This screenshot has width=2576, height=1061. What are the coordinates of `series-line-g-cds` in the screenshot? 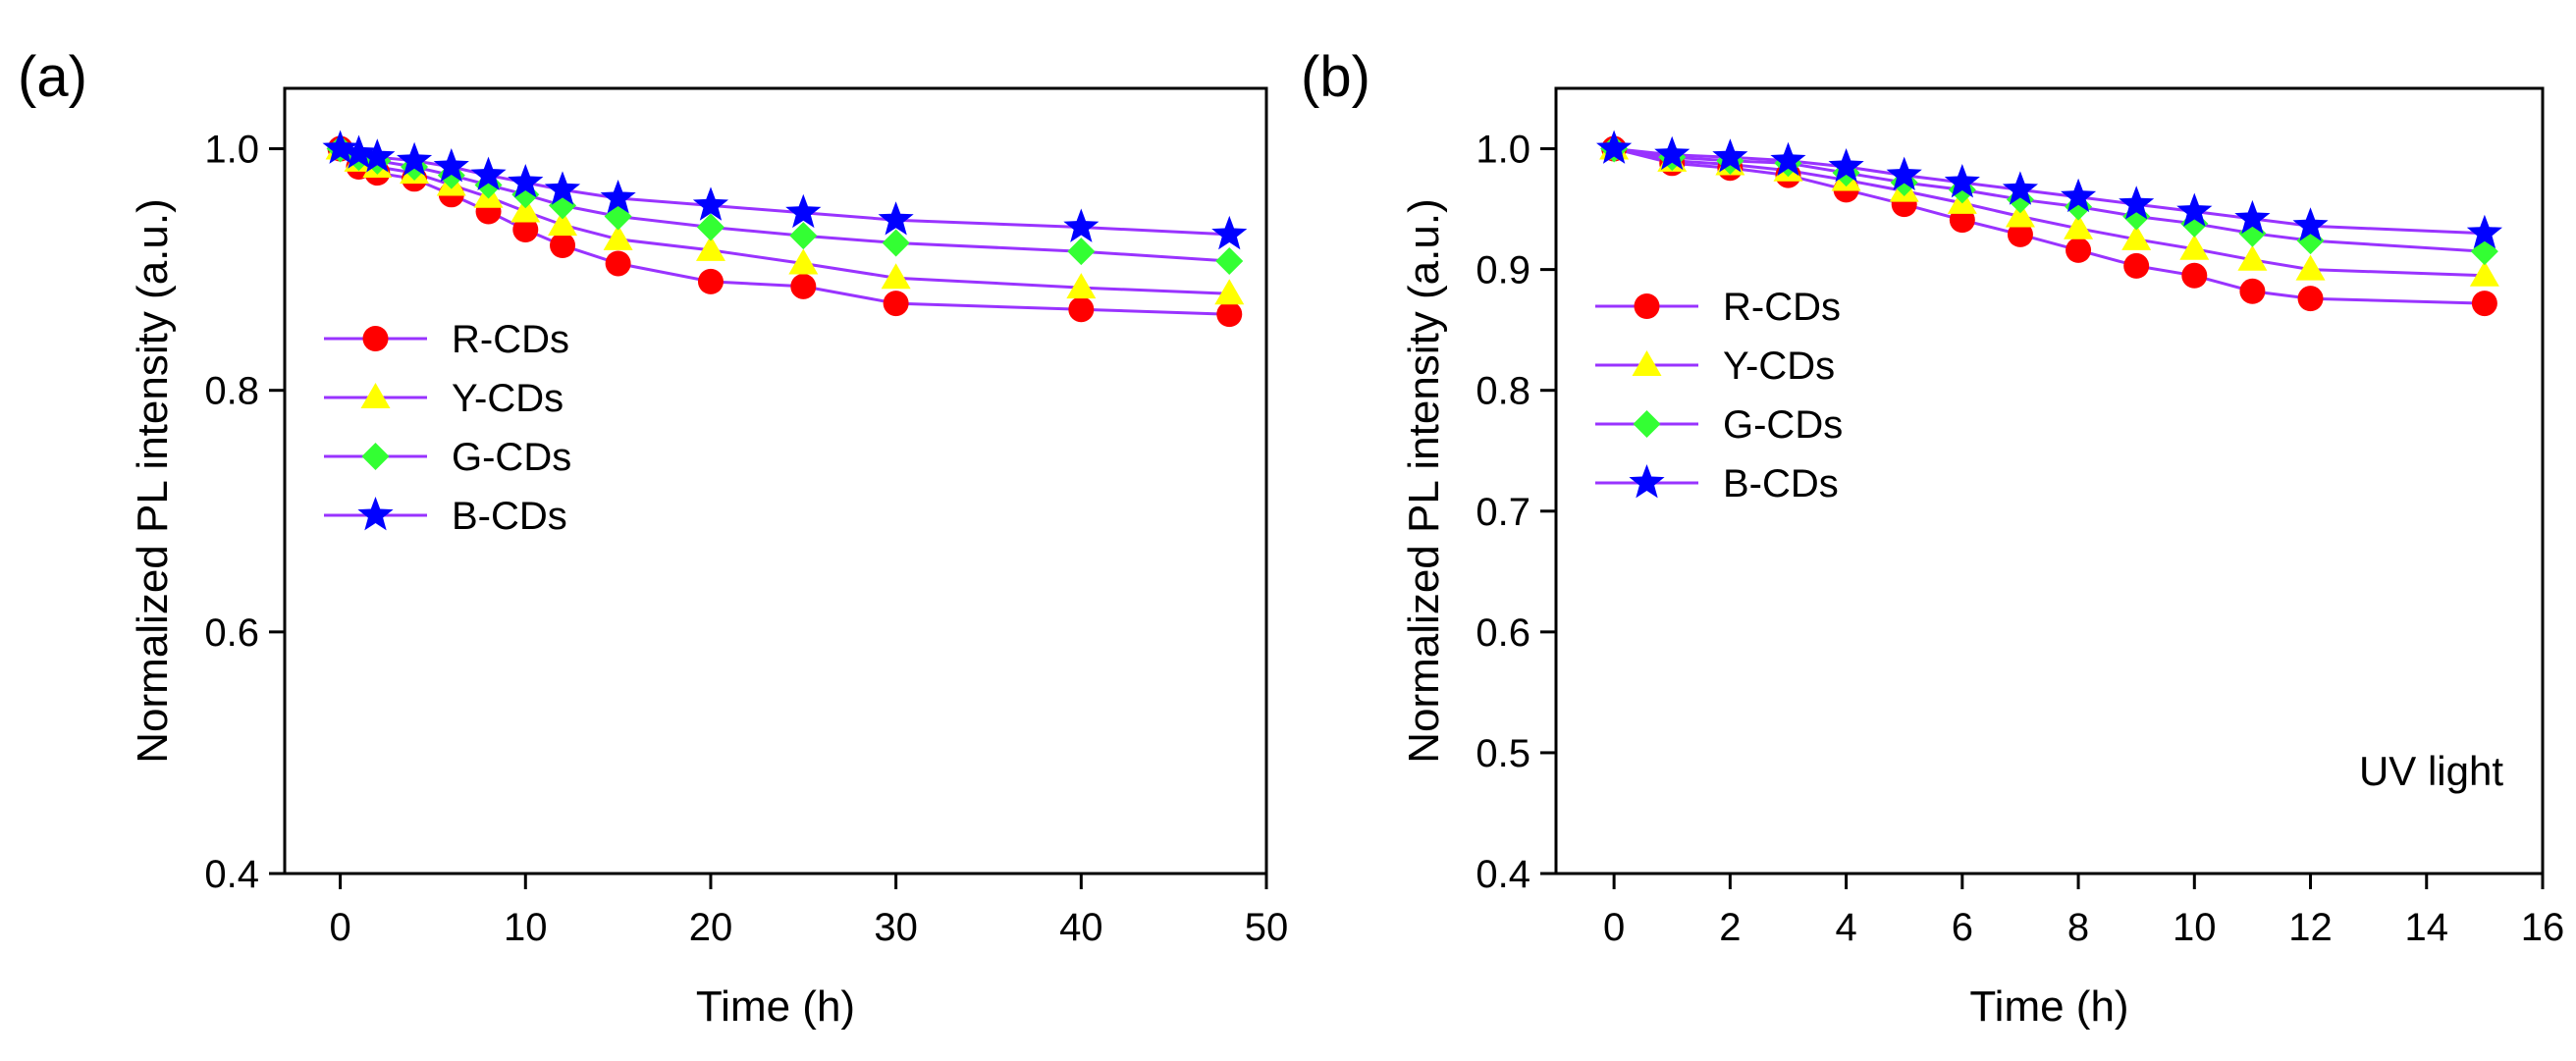 It's located at (2049, 200).